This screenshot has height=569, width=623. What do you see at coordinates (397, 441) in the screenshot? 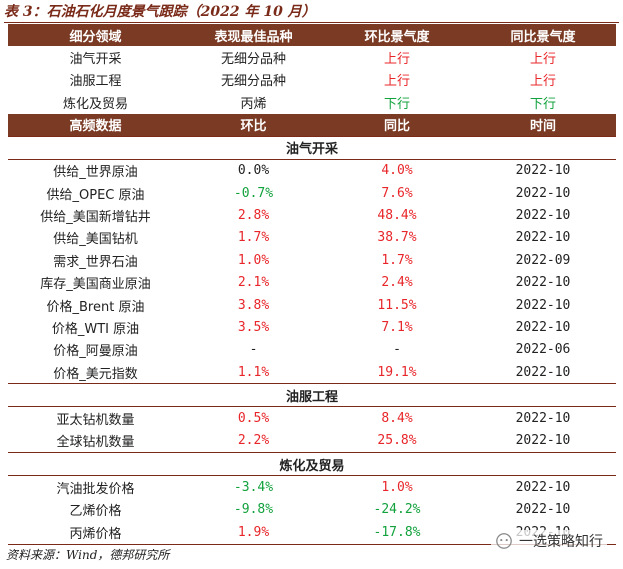
I see `yoy-value: 25.8%` at bounding box center [397, 441].